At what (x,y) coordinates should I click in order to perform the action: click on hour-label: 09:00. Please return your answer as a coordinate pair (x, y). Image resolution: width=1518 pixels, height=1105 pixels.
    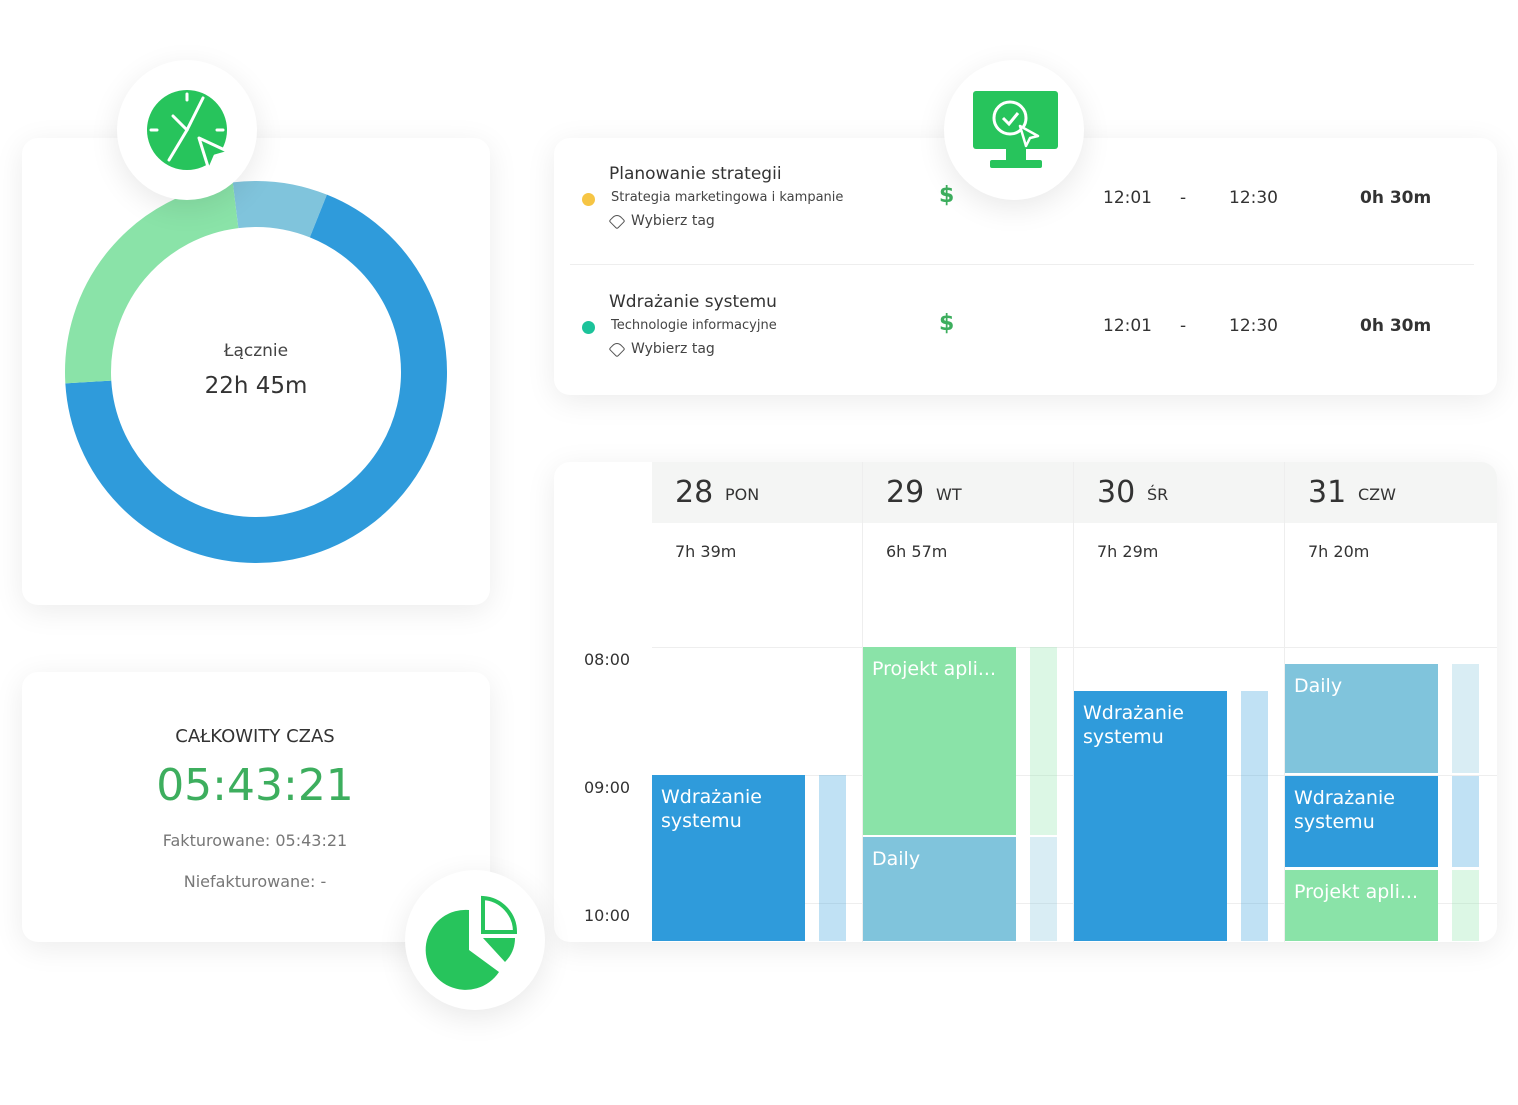
    Looking at the image, I should click on (607, 787).